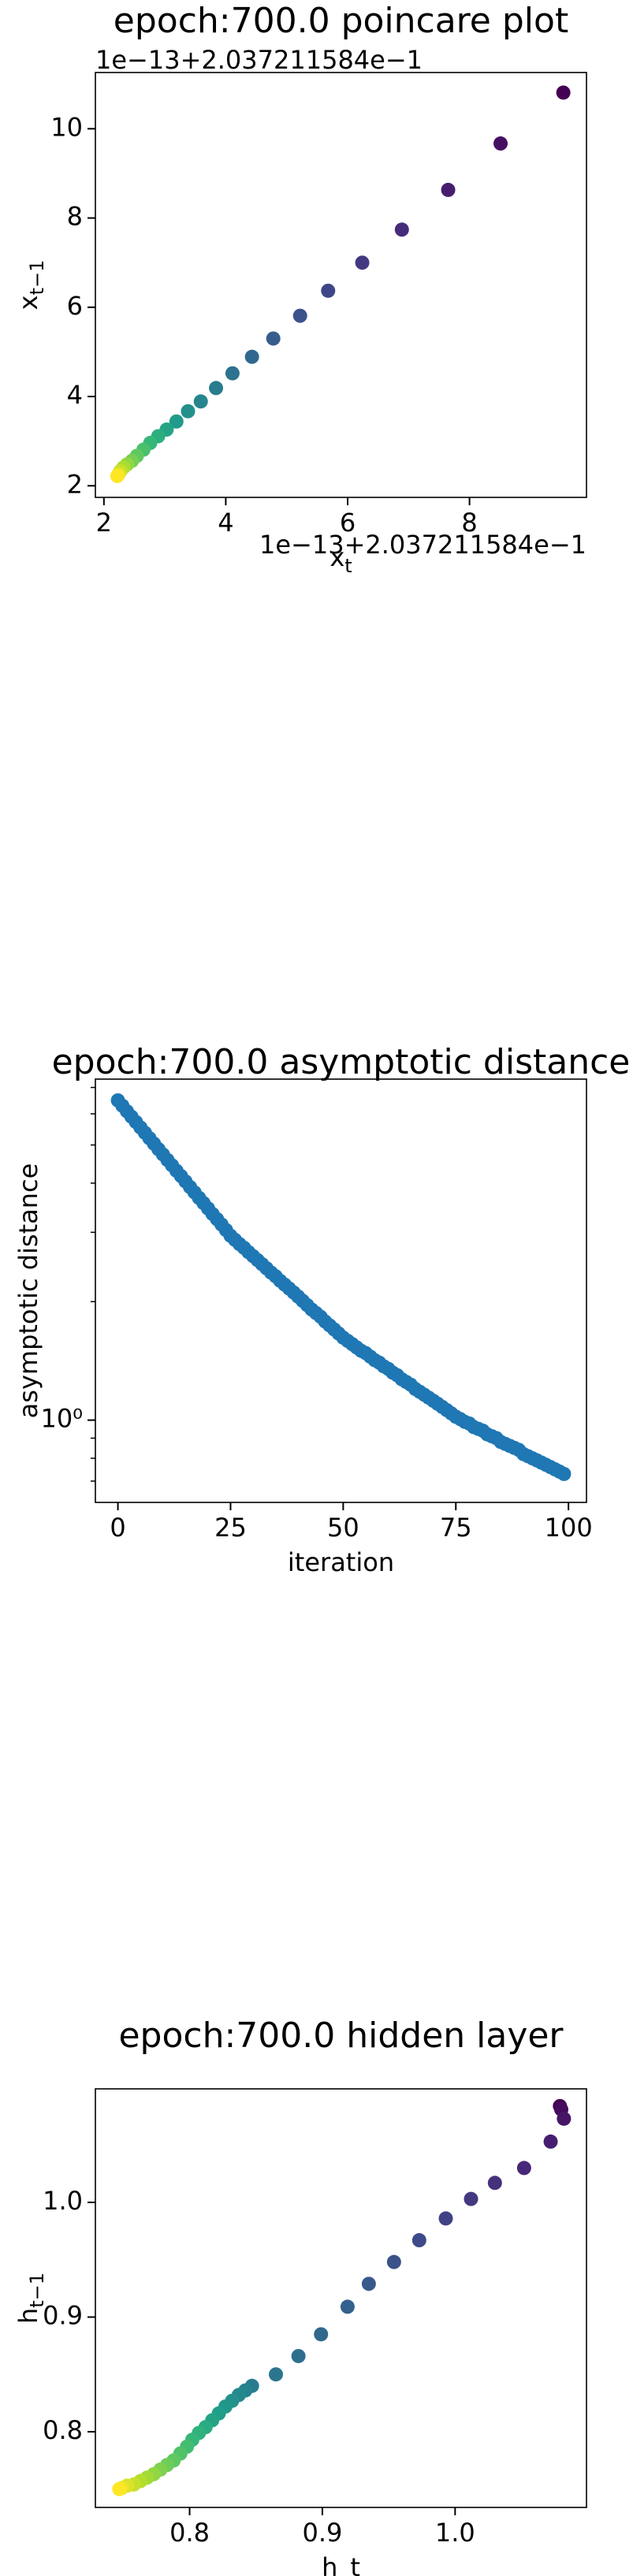  I want to click on x-tick-label: 8, so click(469, 523).